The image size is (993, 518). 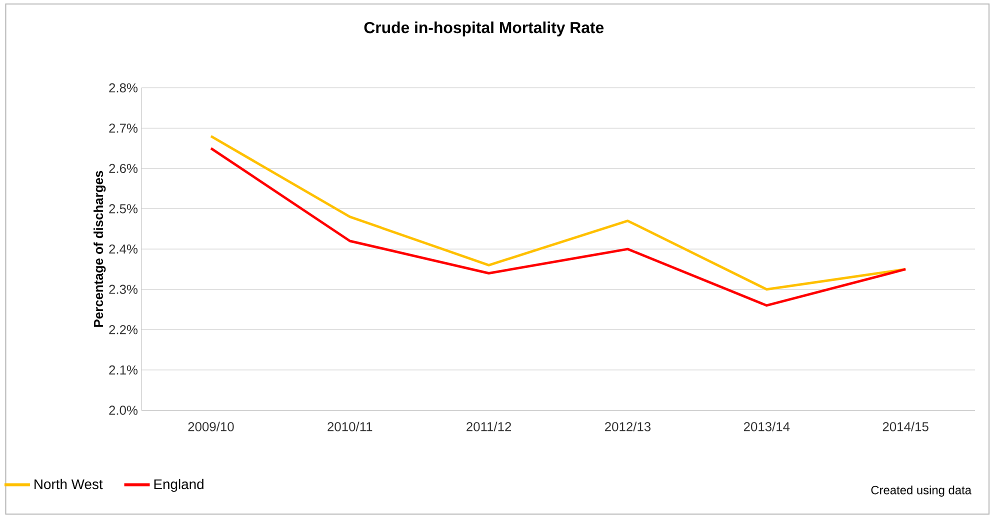 What do you see at coordinates (489, 427) in the screenshot?
I see `x-tick-label: 2011/12` at bounding box center [489, 427].